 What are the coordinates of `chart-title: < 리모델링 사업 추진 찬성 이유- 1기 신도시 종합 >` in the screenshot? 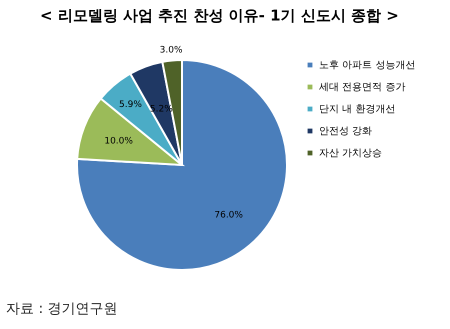 It's located at (219, 15).